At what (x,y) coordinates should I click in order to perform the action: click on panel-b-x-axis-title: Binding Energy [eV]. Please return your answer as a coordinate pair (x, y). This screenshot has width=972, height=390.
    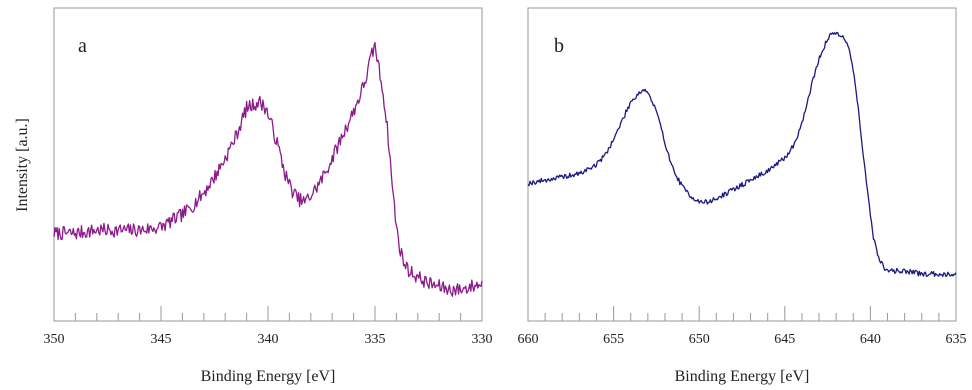
    Looking at the image, I should click on (742, 376).